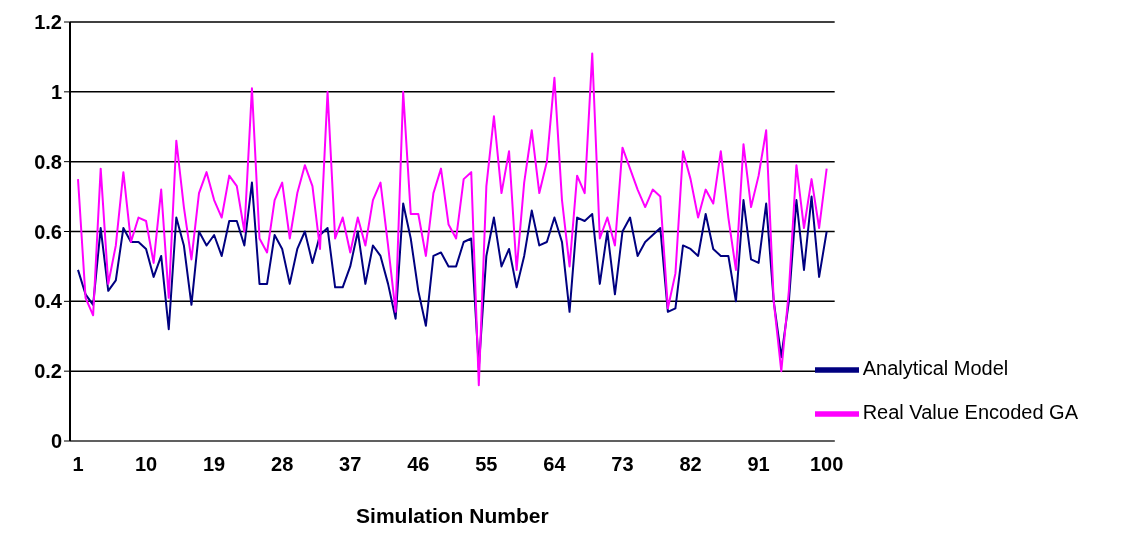 The image size is (1139, 549). I want to click on y-tick-label: 0.8, so click(48, 161).